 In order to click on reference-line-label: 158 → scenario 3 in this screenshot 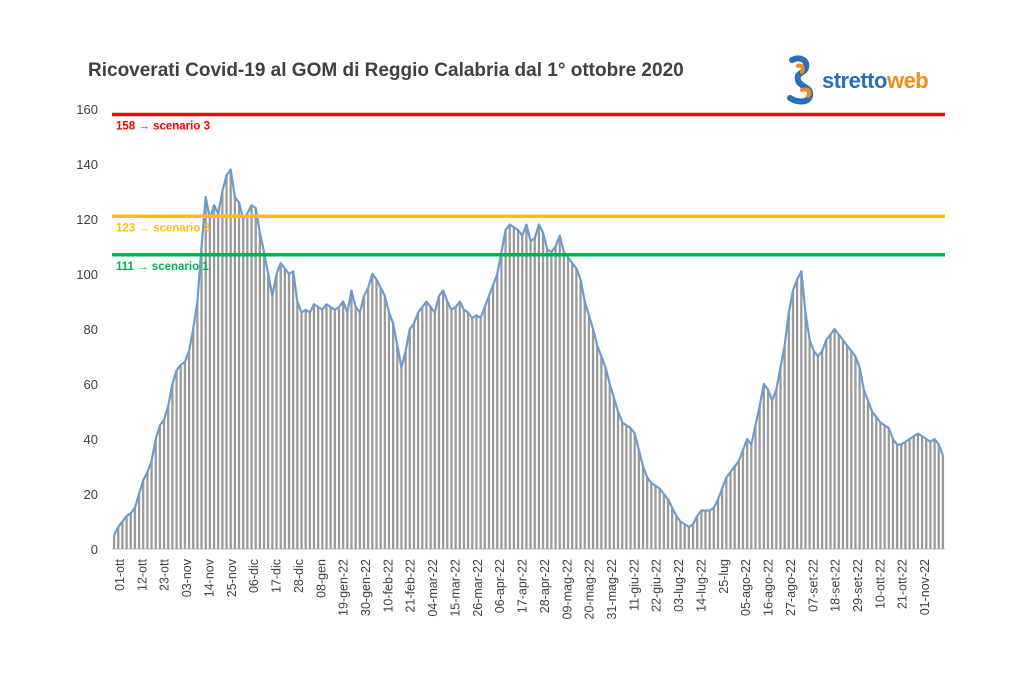, I will do `click(163, 127)`.